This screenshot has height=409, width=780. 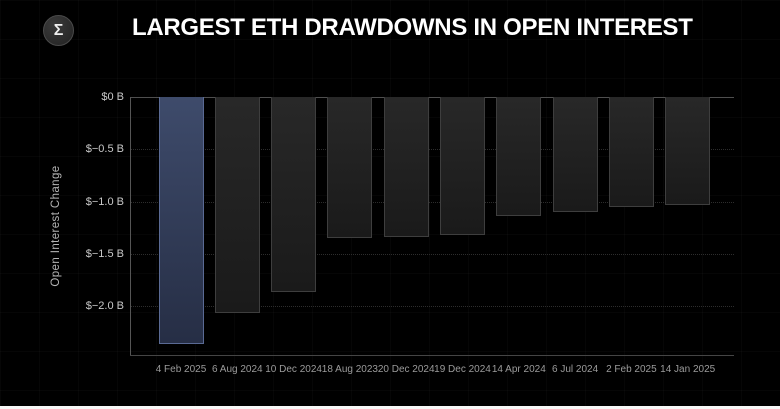 What do you see at coordinates (104, 201) in the screenshot?
I see `y-tick-label: $−1.0 B` at bounding box center [104, 201].